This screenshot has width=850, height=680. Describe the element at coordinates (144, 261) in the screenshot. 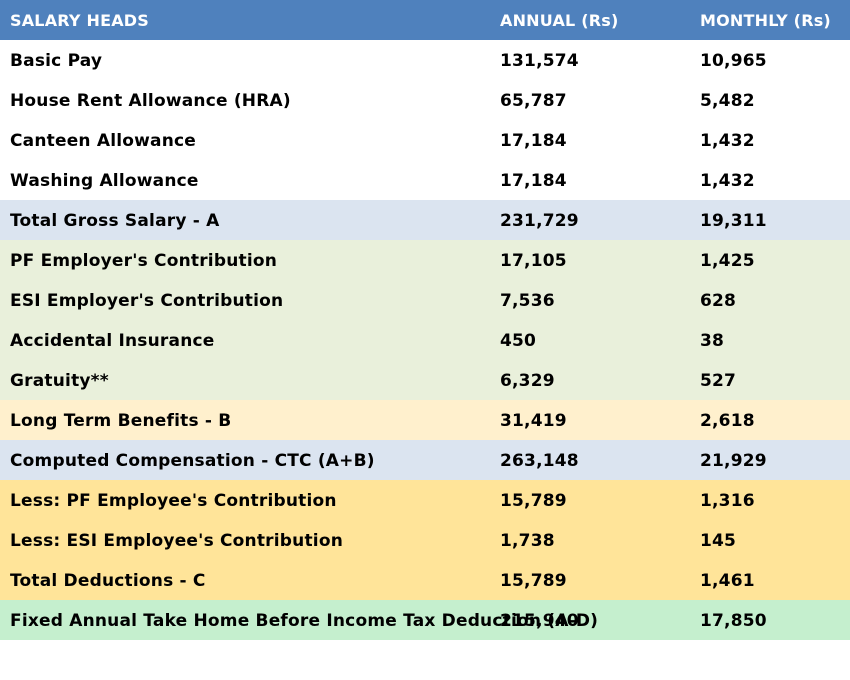

I see `row-label: PF Employer's Contribution` at that location.